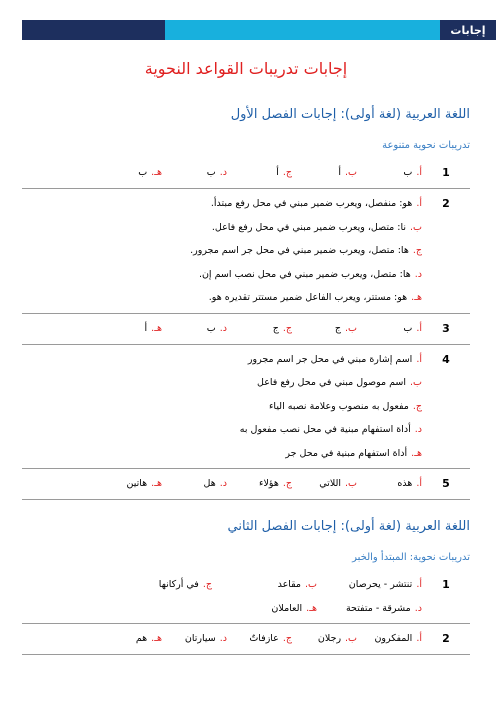 The image size is (496, 702). I want to click on answer-item: ب.ج, so click(324, 329).